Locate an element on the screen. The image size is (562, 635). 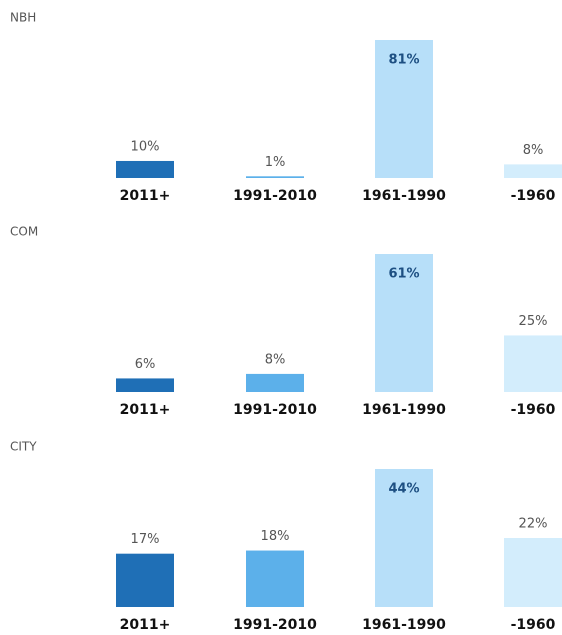
value-label: 22% is located at coordinates (533, 524).